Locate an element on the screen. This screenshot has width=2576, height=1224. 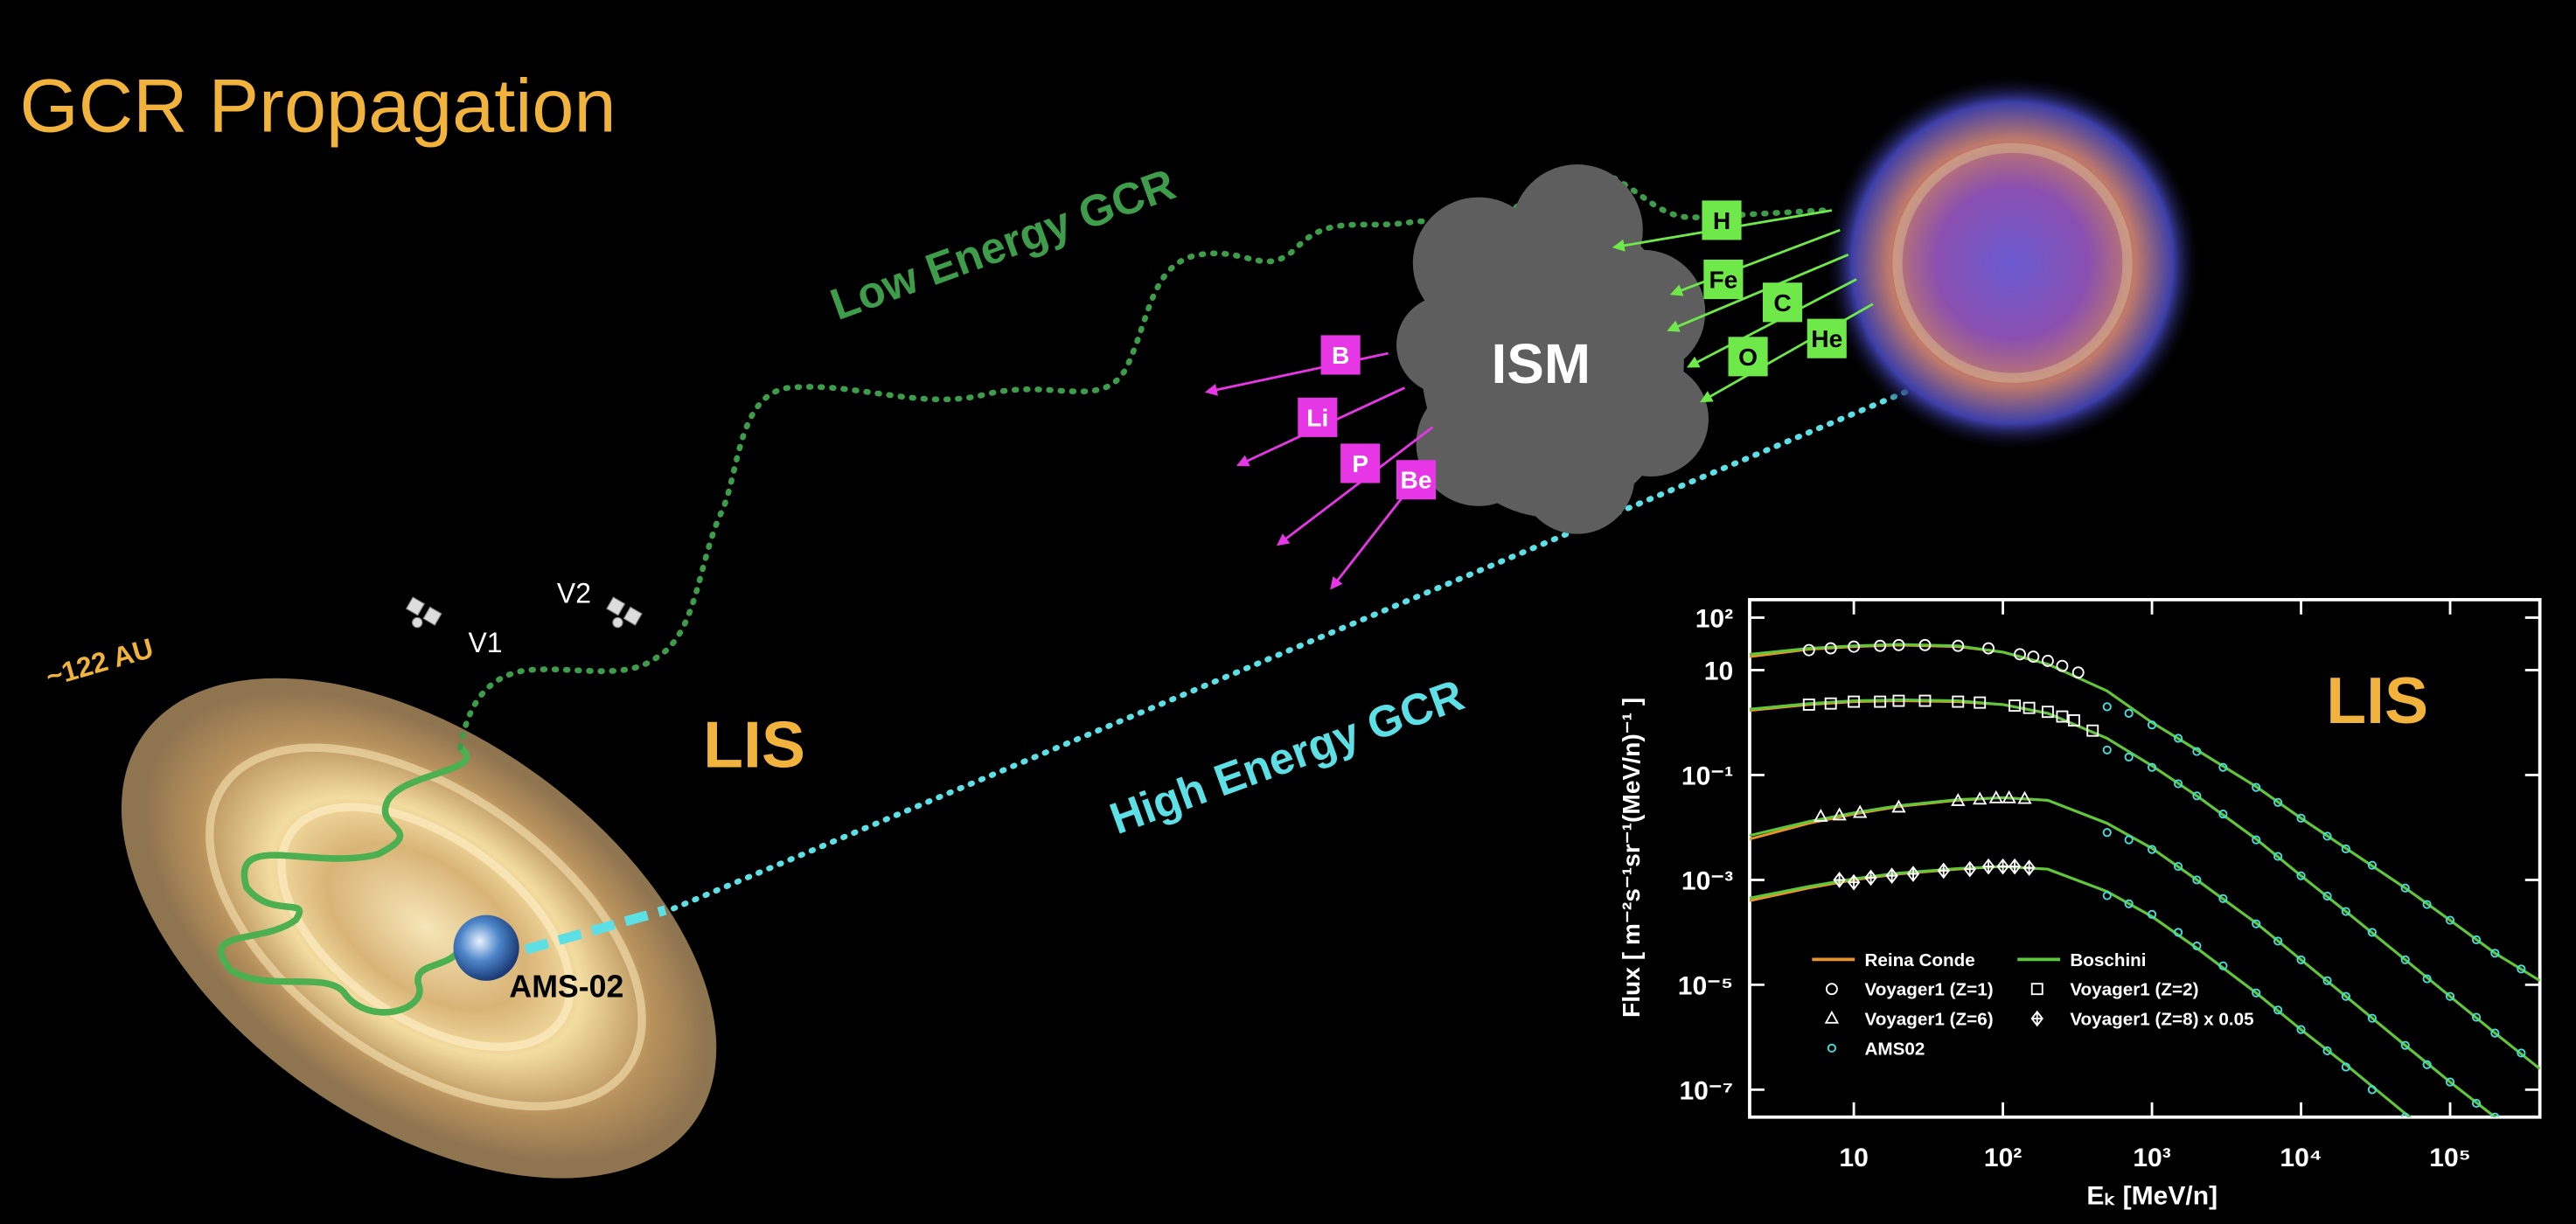
x-tick-label: 10² is located at coordinates (2003, 1158).